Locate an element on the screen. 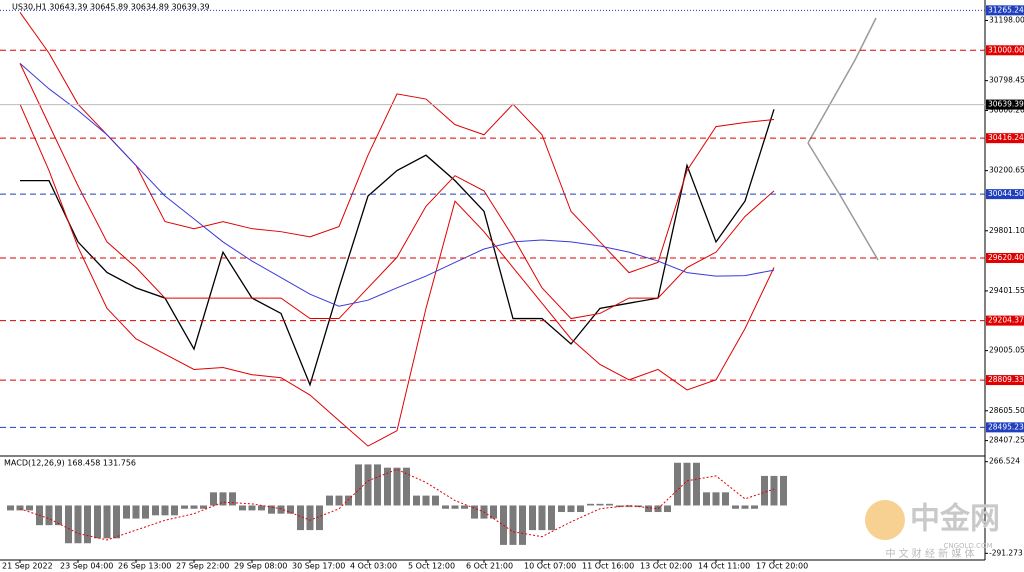 The image size is (1024, 572). y-tick-label: 30798.45 is located at coordinates (1006, 80).